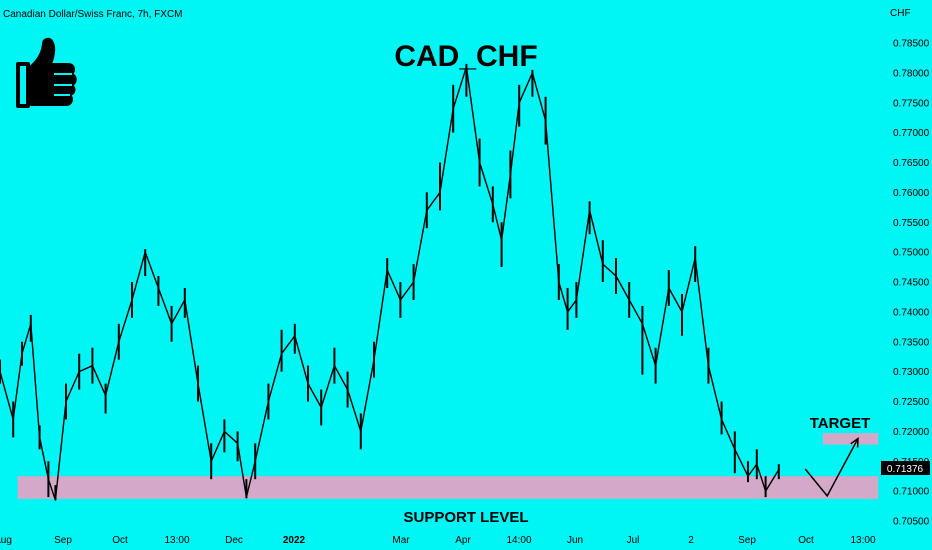  Describe the element at coordinates (911, 342) in the screenshot. I see `y-tick-label: 0.73500` at that location.